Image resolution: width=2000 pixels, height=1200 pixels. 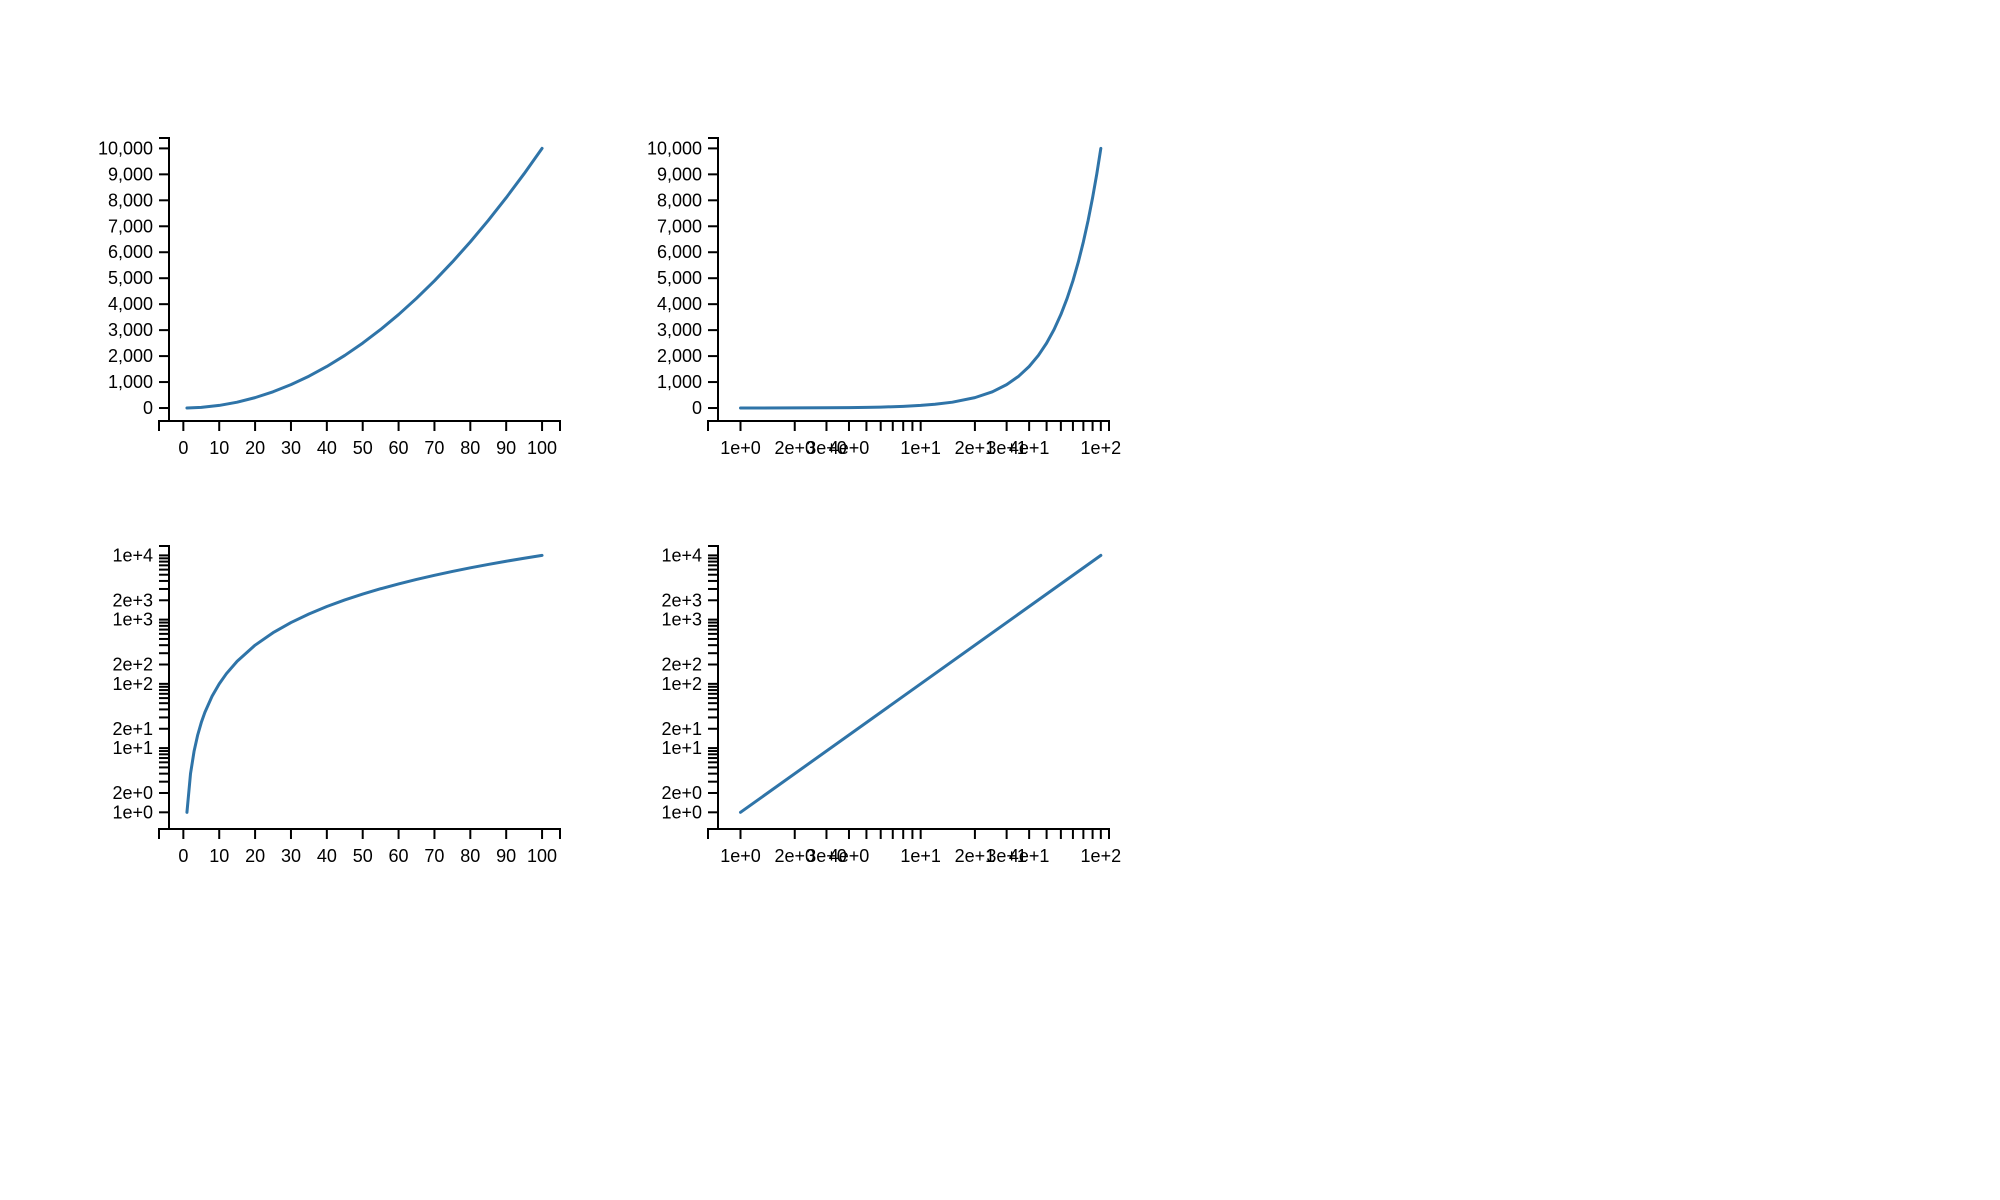 What do you see at coordinates (130, 304) in the screenshot?
I see `chart-1-y-tick-label: 4,000` at bounding box center [130, 304].